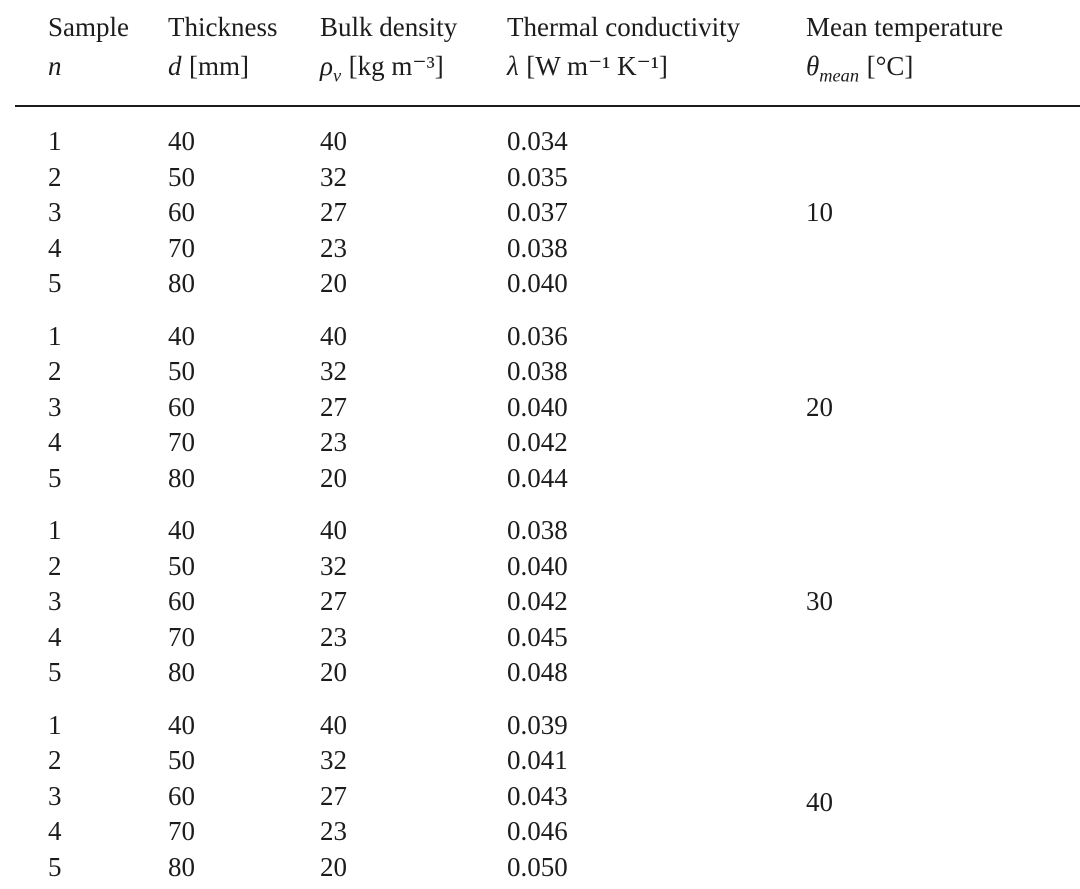 This screenshot has height=889, width=1080. What do you see at coordinates (537, 795) in the screenshot?
I see `cell-thermal-conductivity: 0.043` at bounding box center [537, 795].